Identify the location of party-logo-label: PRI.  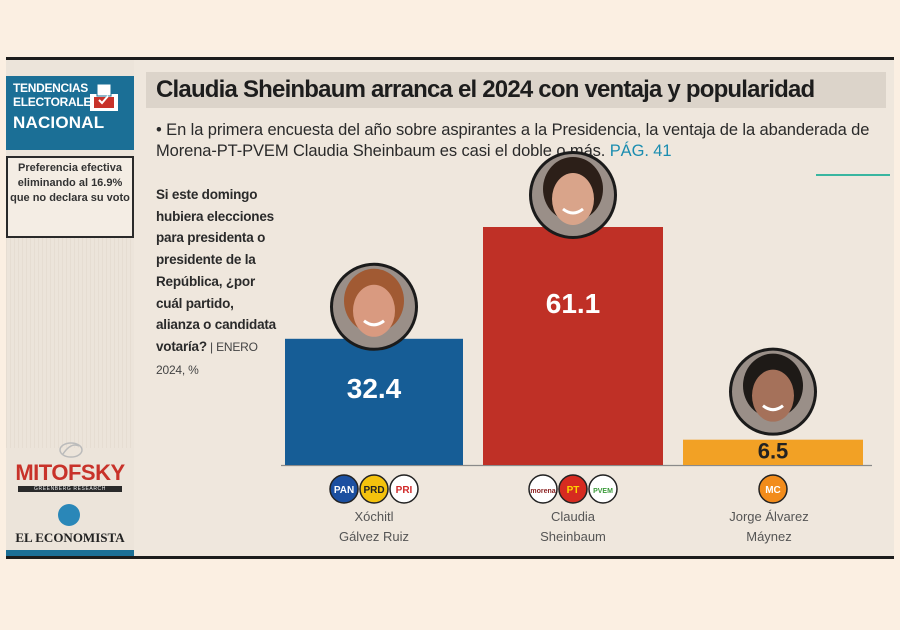
(404, 490).